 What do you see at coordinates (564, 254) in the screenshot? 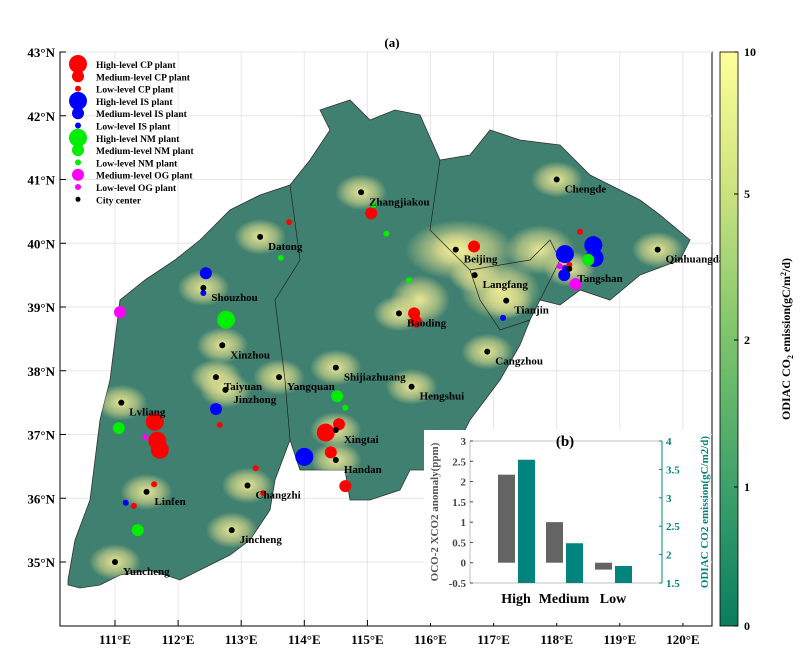
I see `high-is-plant-marker` at bounding box center [564, 254].